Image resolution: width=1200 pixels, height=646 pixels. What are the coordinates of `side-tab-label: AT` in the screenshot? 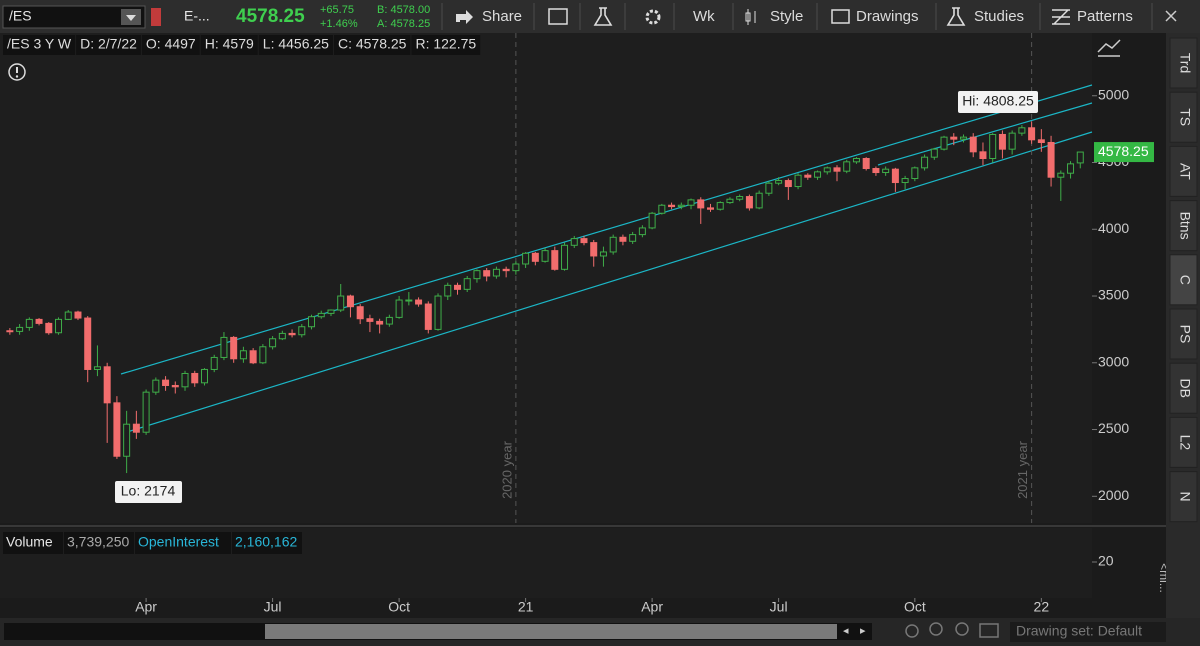 It's located at (1185, 171).